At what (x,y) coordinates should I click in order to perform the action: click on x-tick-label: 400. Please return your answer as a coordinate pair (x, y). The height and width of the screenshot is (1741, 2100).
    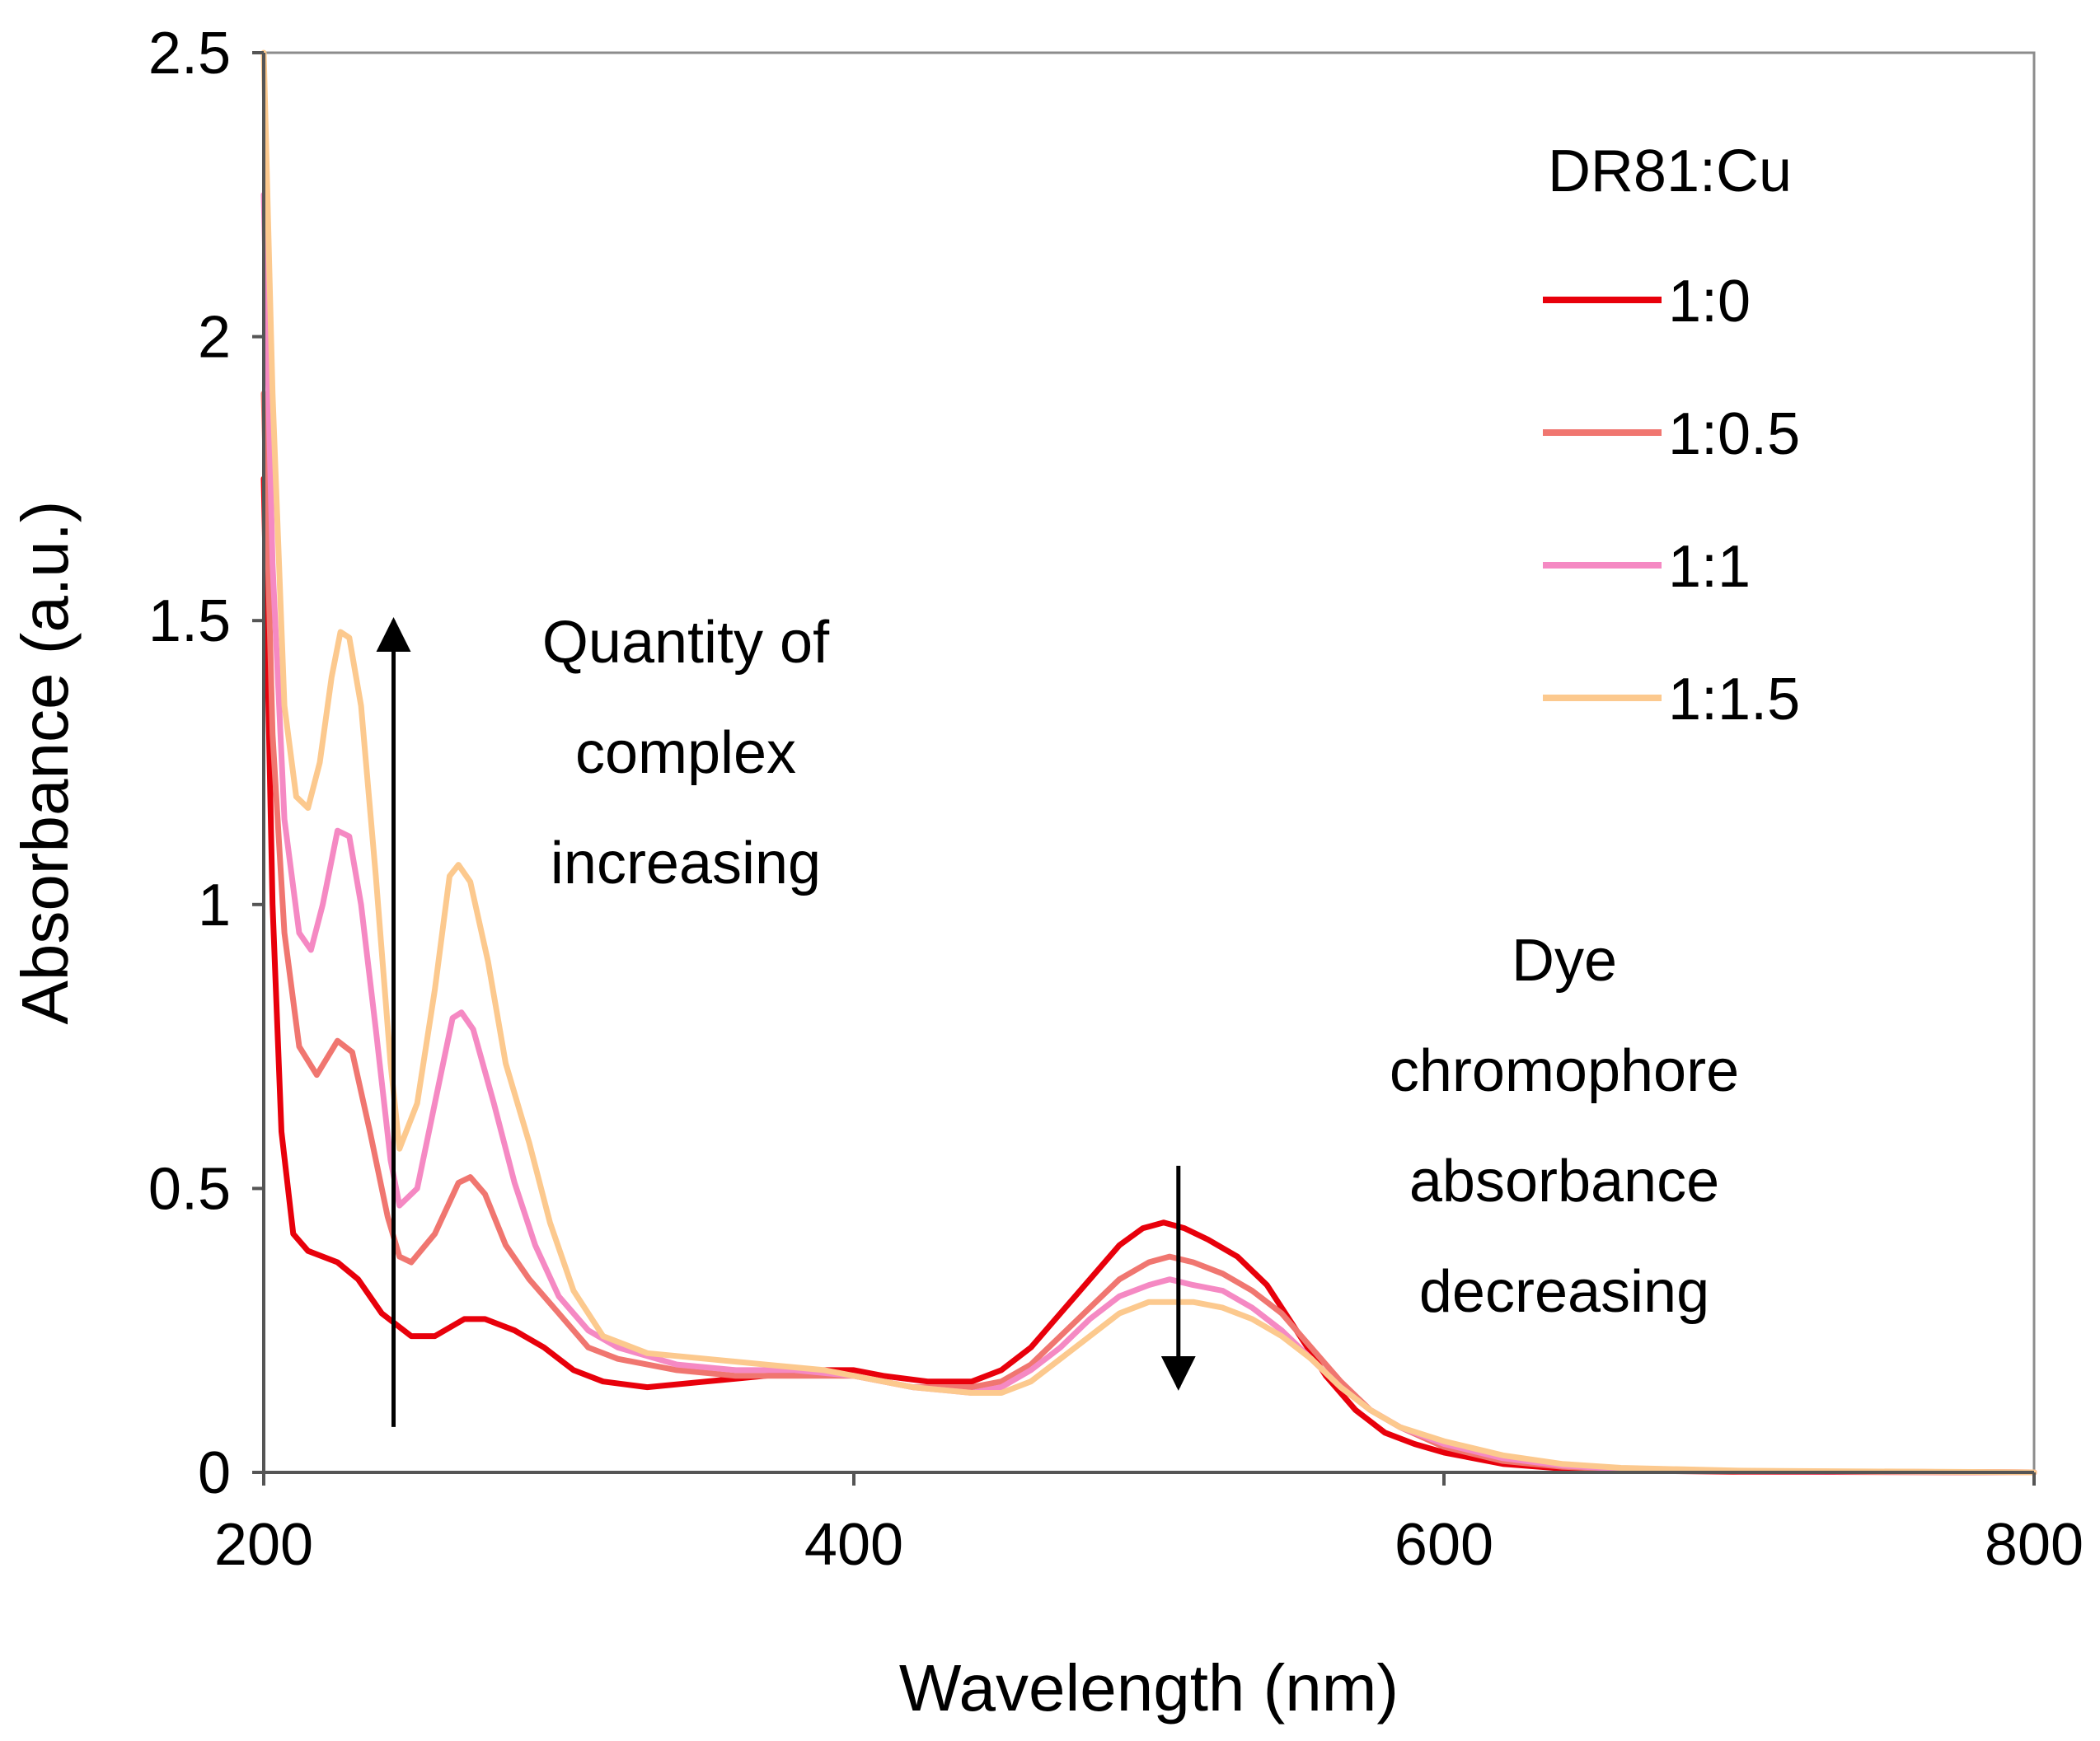
    Looking at the image, I should click on (853, 1545).